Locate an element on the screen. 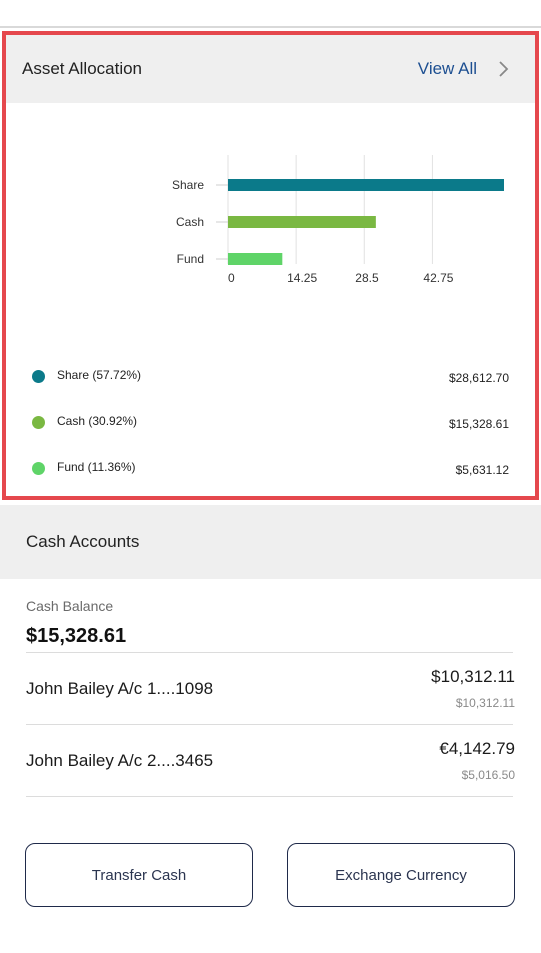 This screenshot has height=953, width=541. x-tick-label: 28.5 is located at coordinates (367, 278).